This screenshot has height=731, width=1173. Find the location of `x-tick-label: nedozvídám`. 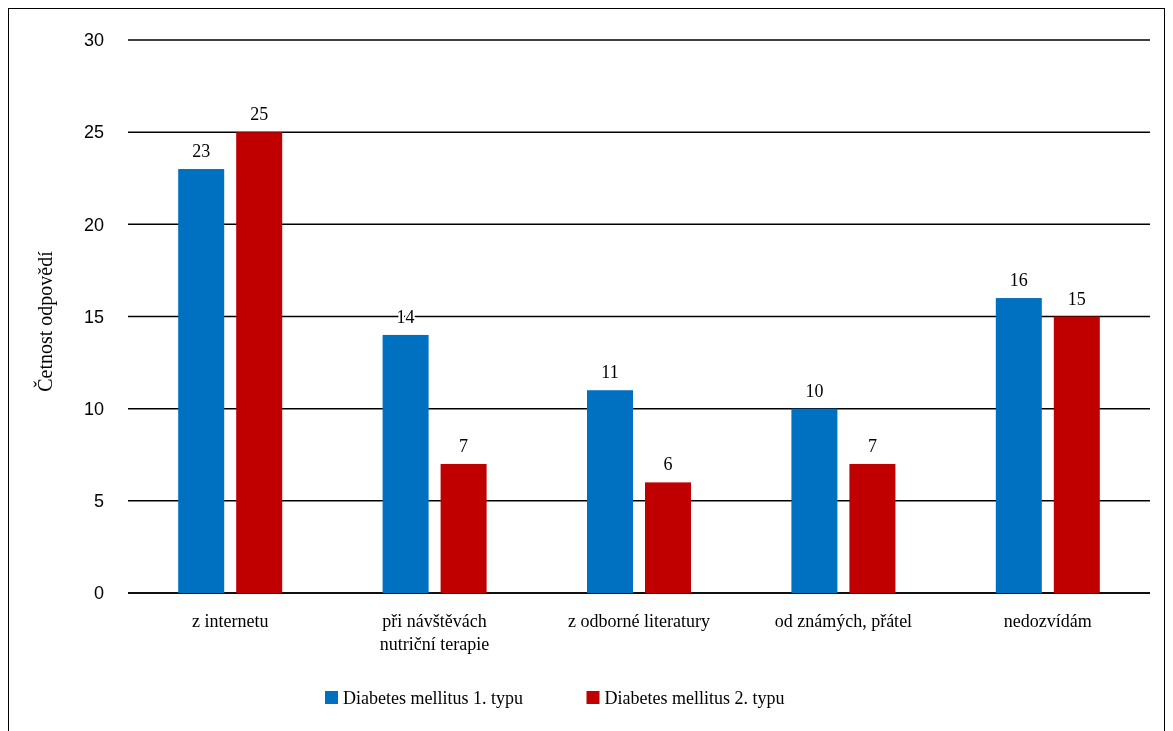

x-tick-label: nedozvídám is located at coordinates (1047, 621).